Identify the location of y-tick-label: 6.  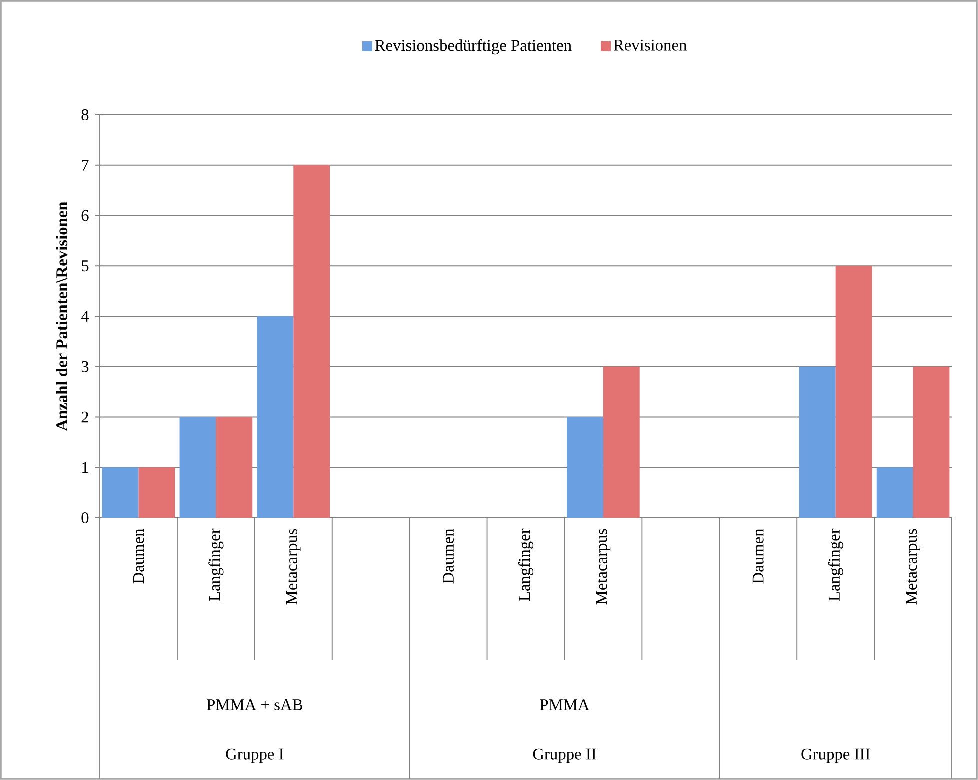
(85, 216).